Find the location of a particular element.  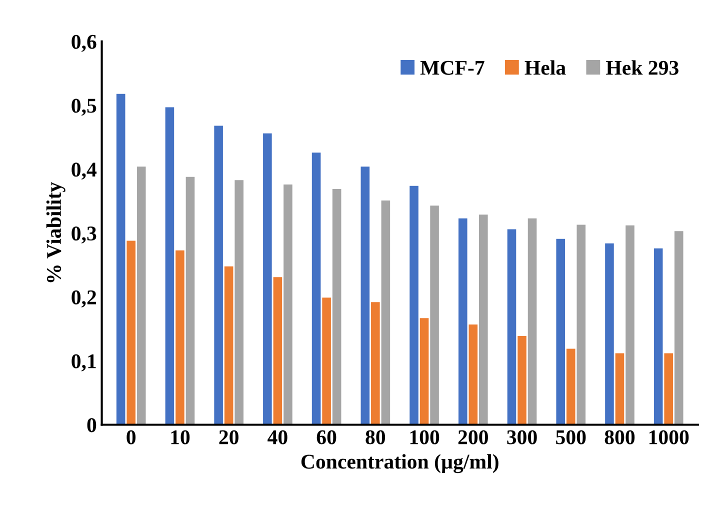

x-tick-label: 20 is located at coordinates (228, 437).